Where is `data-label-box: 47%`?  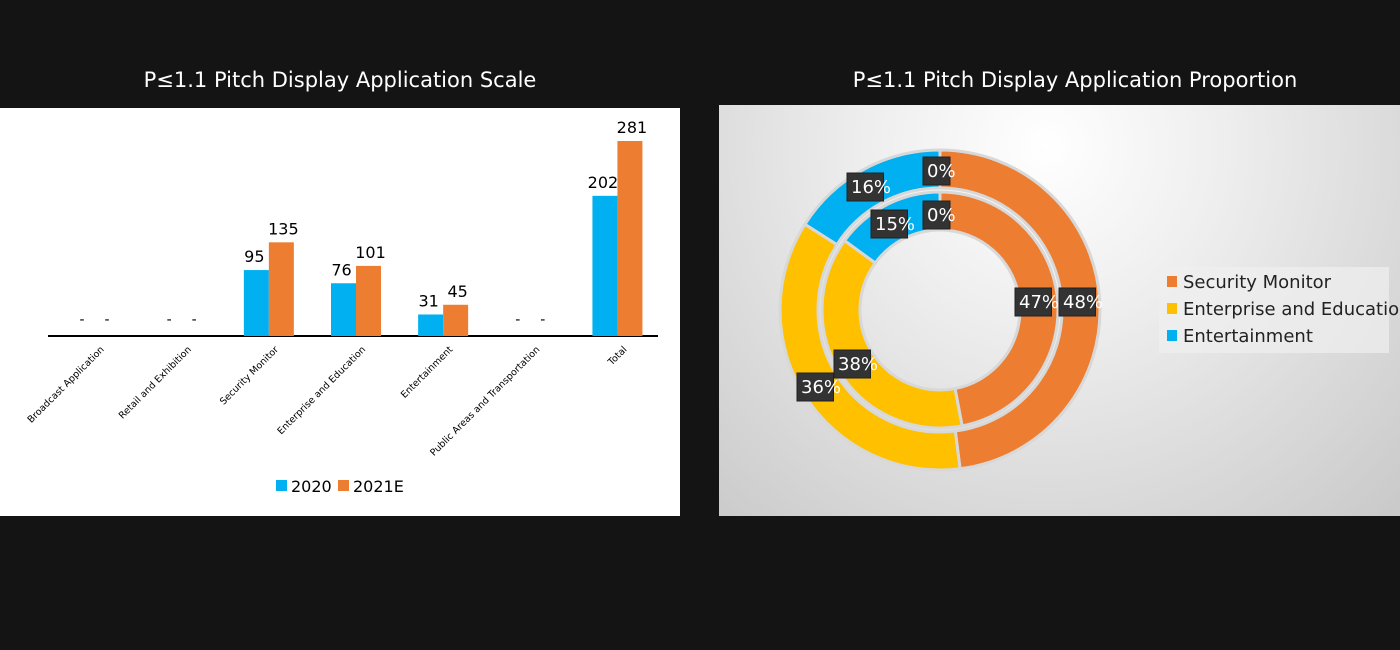
data-label-box: 47% is located at coordinates (1036, 302).